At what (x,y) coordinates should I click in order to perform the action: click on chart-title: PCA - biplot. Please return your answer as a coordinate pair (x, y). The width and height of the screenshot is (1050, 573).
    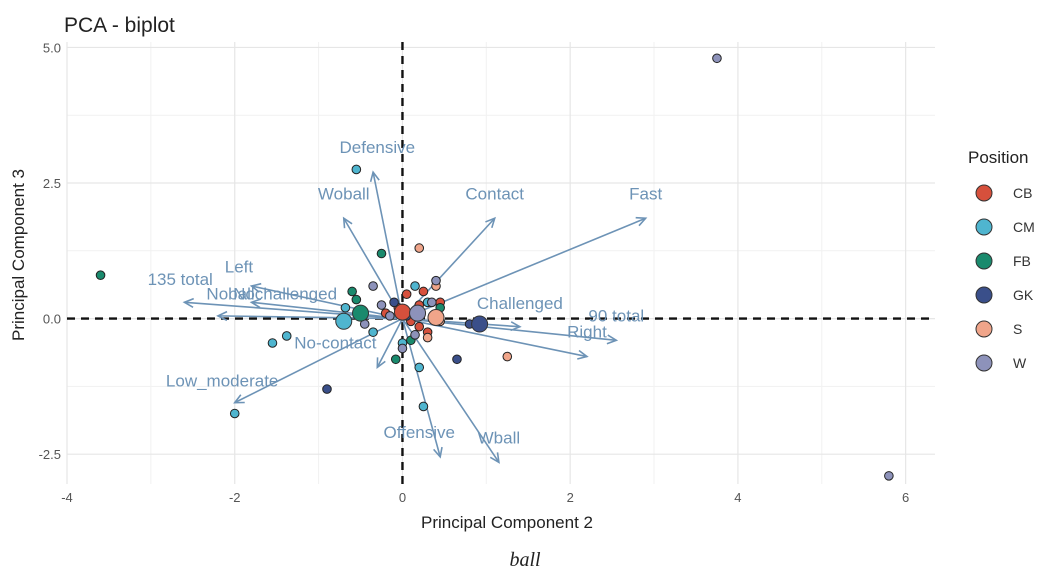
    Looking at the image, I should click on (119, 25).